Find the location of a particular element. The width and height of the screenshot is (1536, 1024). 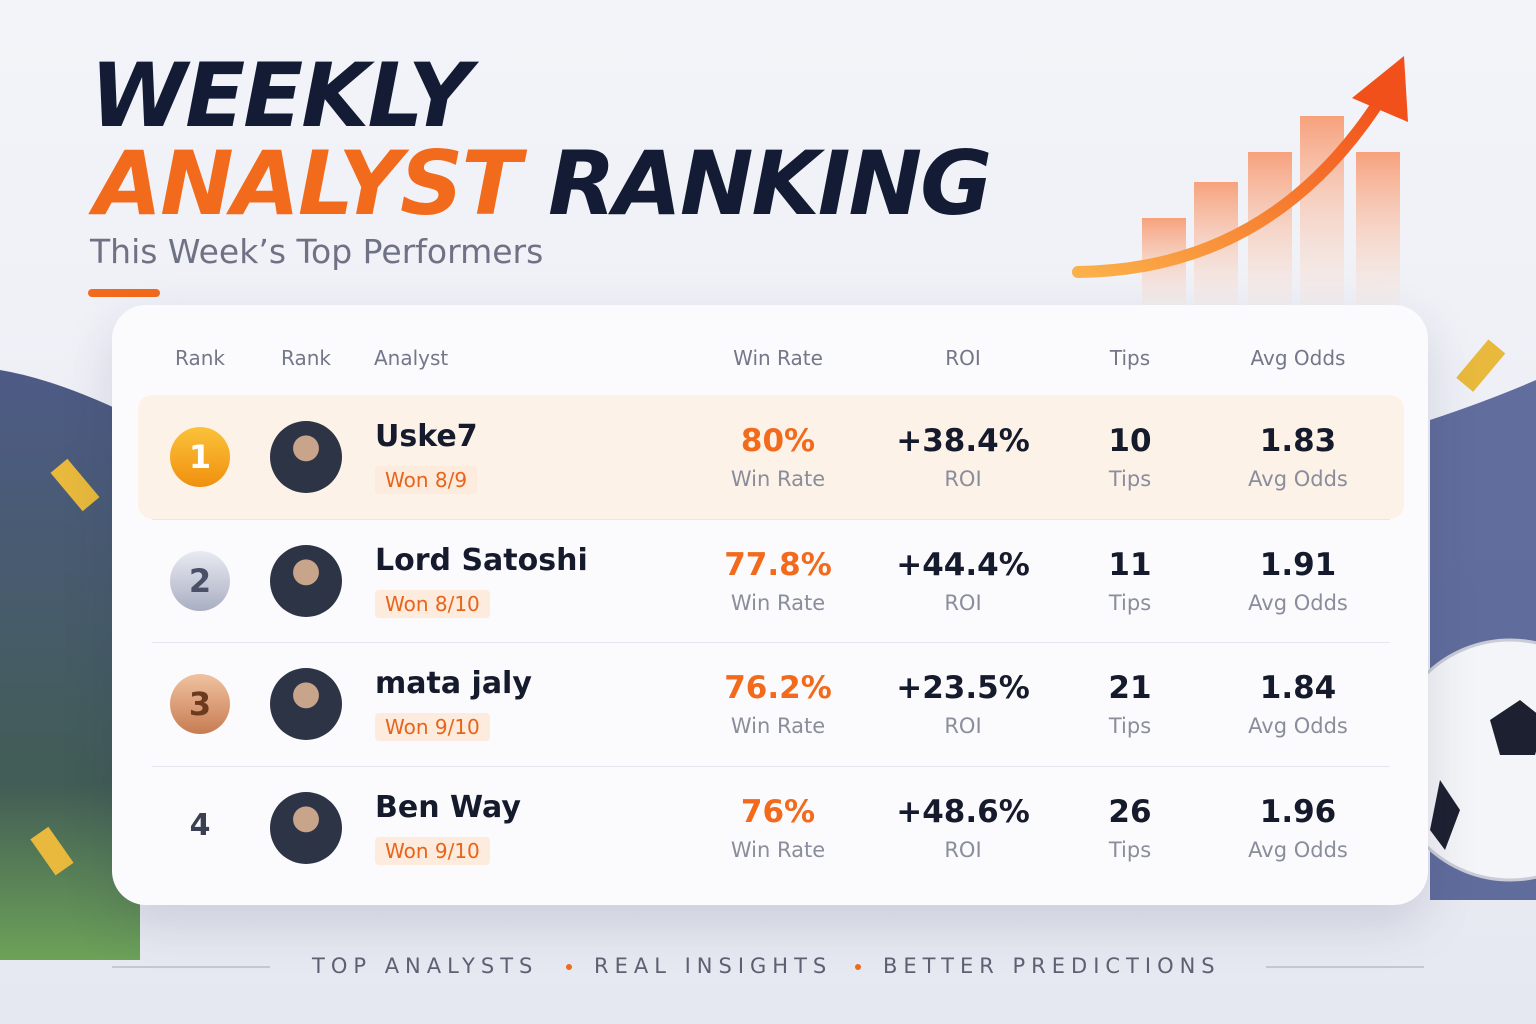

rank: 4 is located at coordinates (200, 825).